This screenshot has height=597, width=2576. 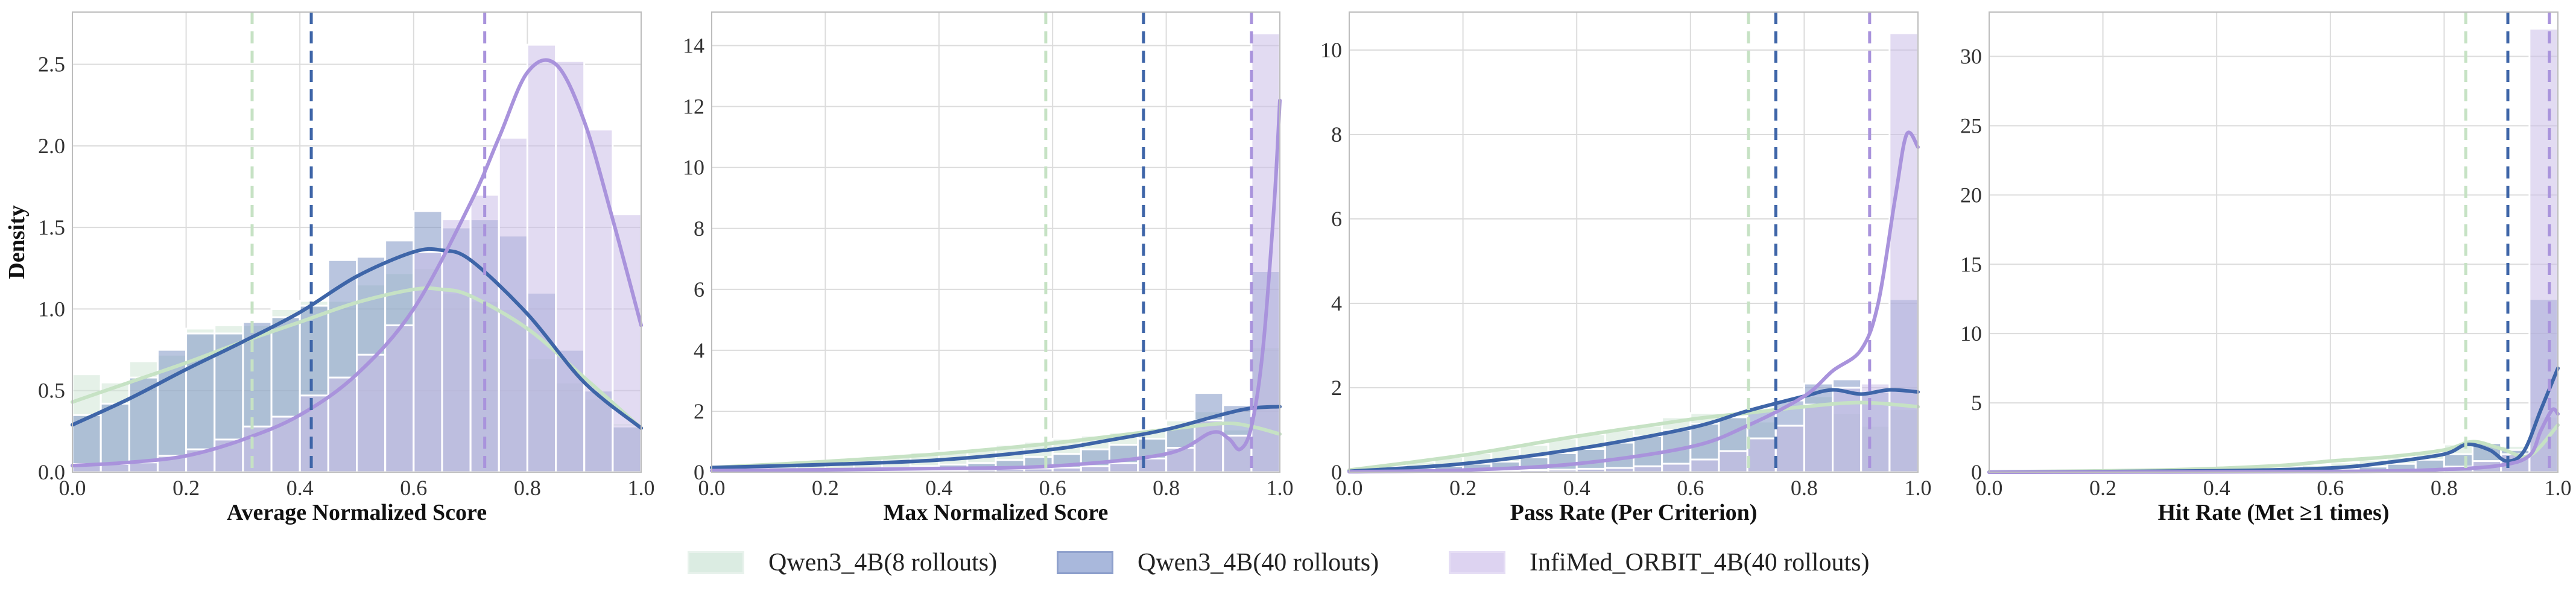 I want to click on y-axis-label: Density, so click(x=17, y=242).